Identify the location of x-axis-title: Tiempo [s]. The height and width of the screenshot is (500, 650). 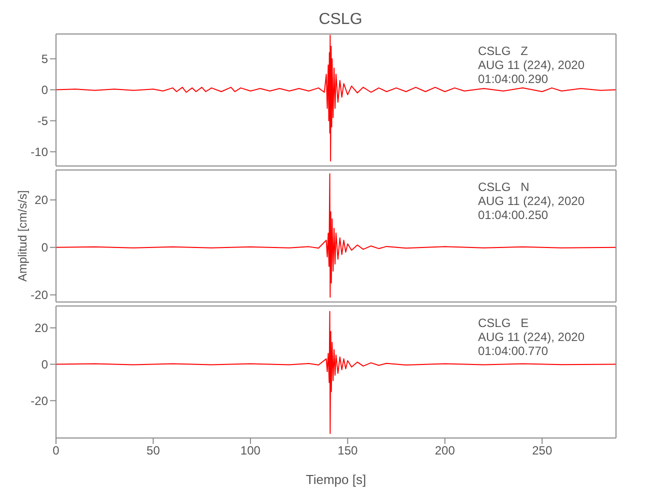
(336, 479).